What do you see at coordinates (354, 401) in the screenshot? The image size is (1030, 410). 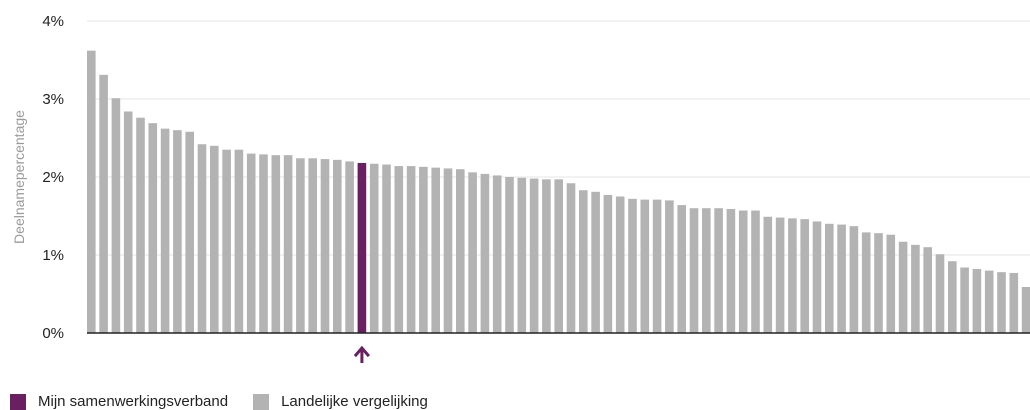 I see `legend-label: Landelijke vergelijking` at bounding box center [354, 401].